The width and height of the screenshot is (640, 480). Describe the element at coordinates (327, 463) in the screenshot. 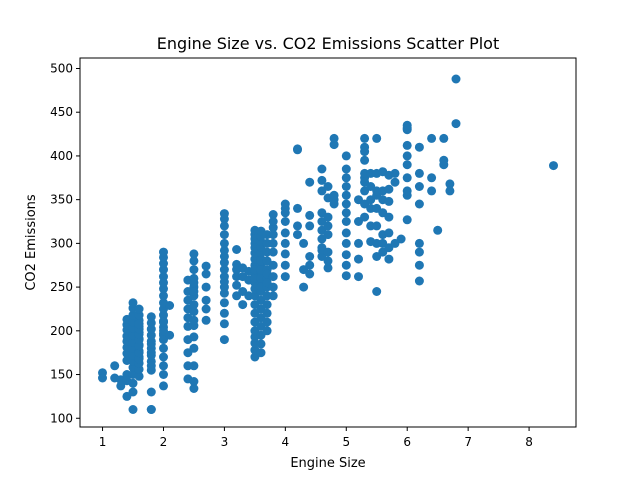

I see `x-axis-label: Engine Size` at that location.